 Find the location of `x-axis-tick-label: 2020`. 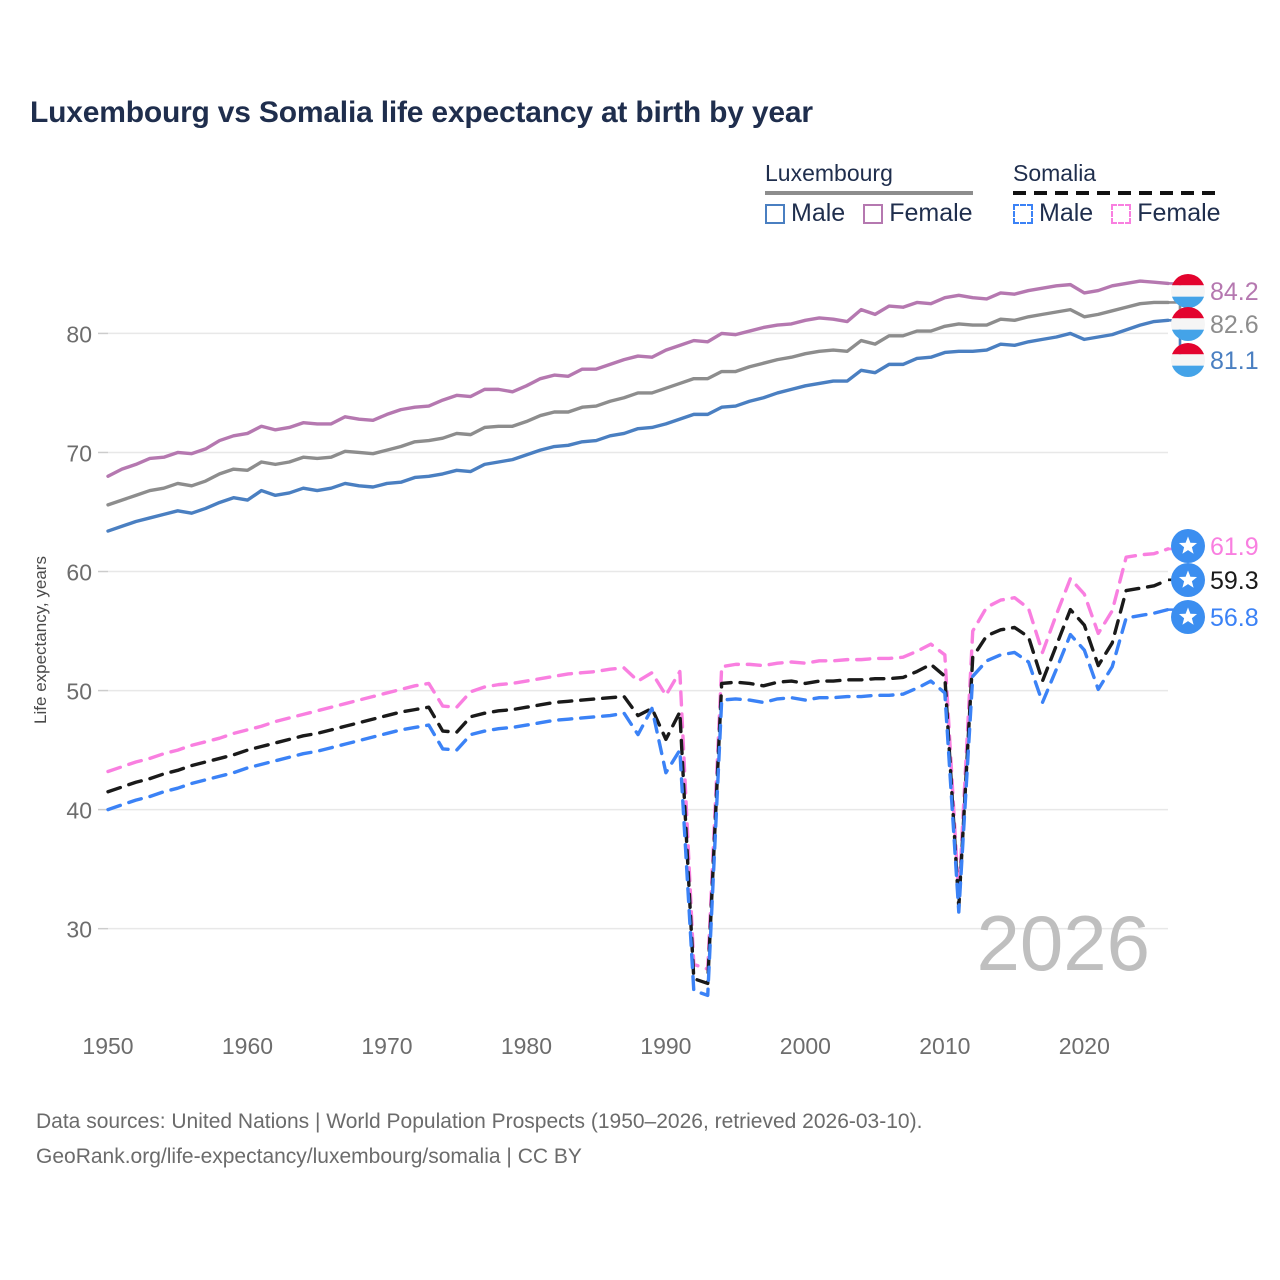

x-axis-tick-label: 2020 is located at coordinates (1084, 1046).